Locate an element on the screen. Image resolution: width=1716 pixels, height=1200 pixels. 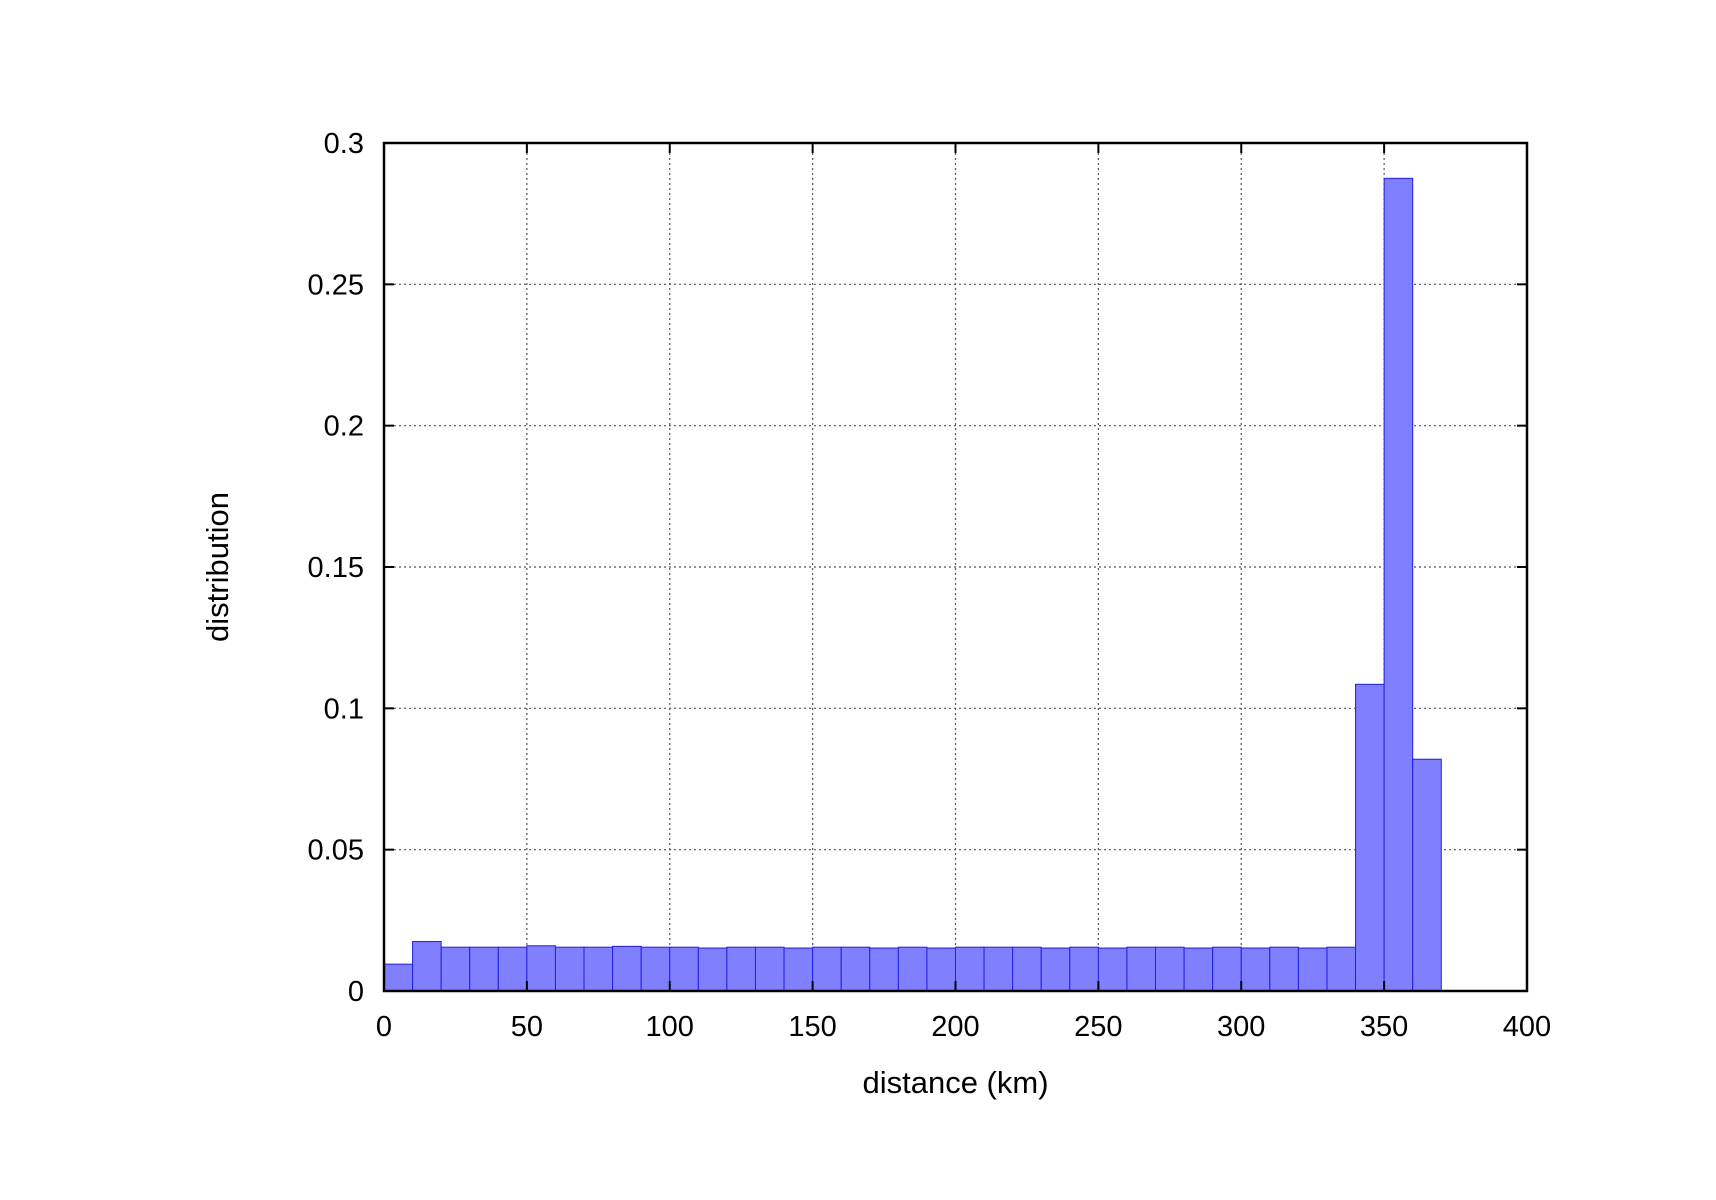
y-tick-labels: 0 0.05 0.1 0.15 0.2 0.25 0.3 is located at coordinates (336, 568).